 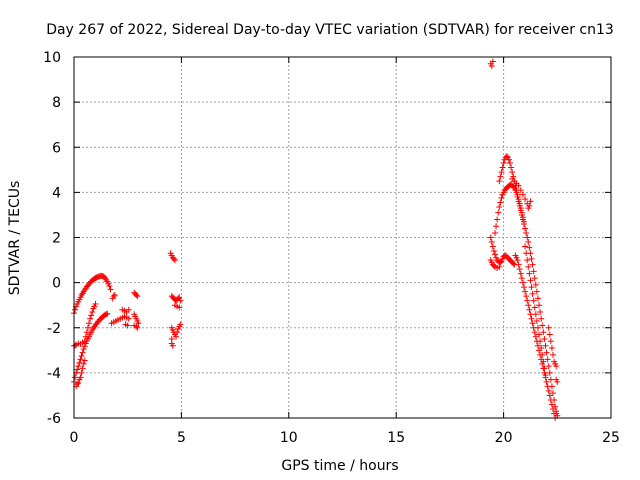 I want to click on x-tick-label: 10, so click(x=289, y=438).